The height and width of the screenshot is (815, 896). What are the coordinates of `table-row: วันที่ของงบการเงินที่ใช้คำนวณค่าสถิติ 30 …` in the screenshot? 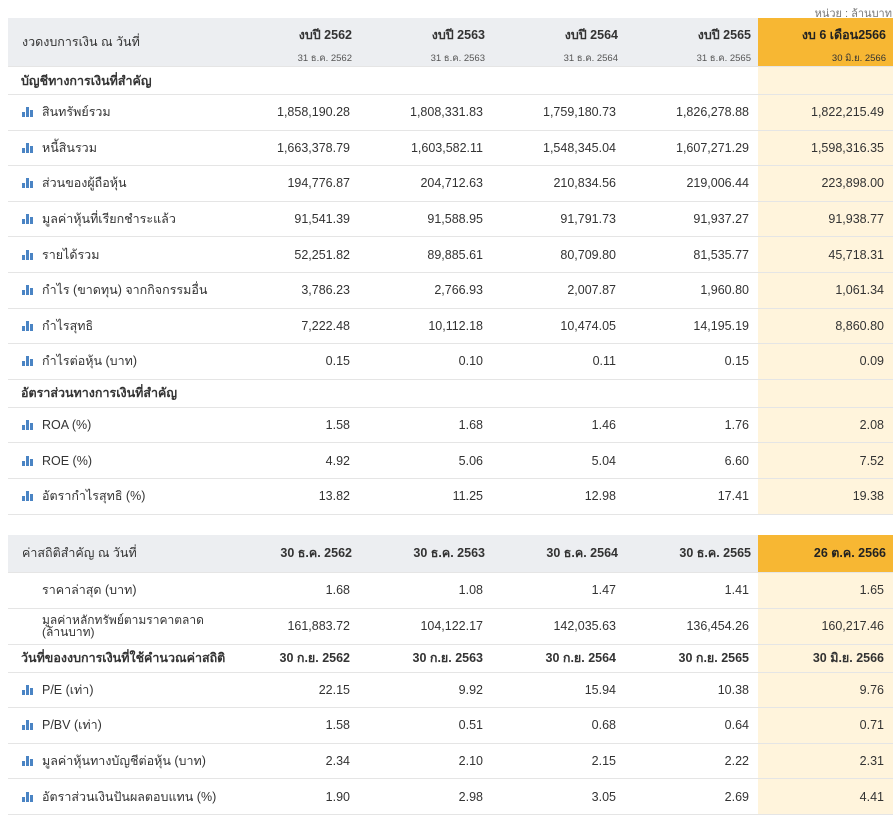 It's located at (450, 658).